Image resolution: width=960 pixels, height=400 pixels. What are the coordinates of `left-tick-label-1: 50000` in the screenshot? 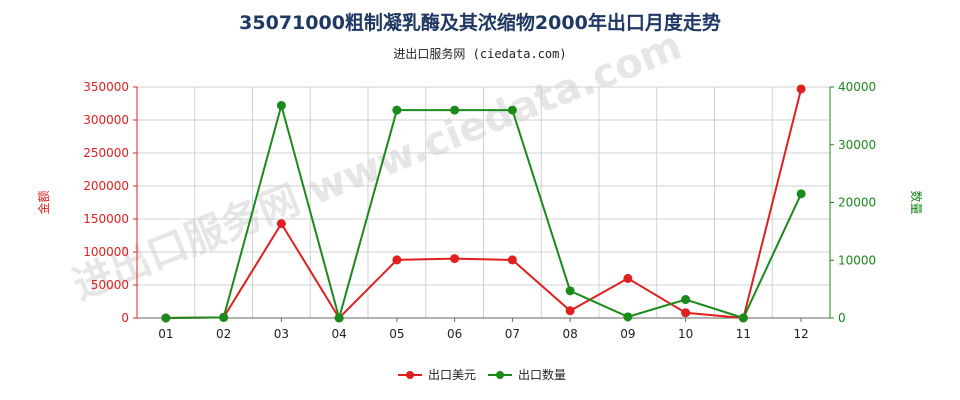 It's located at (110, 285).